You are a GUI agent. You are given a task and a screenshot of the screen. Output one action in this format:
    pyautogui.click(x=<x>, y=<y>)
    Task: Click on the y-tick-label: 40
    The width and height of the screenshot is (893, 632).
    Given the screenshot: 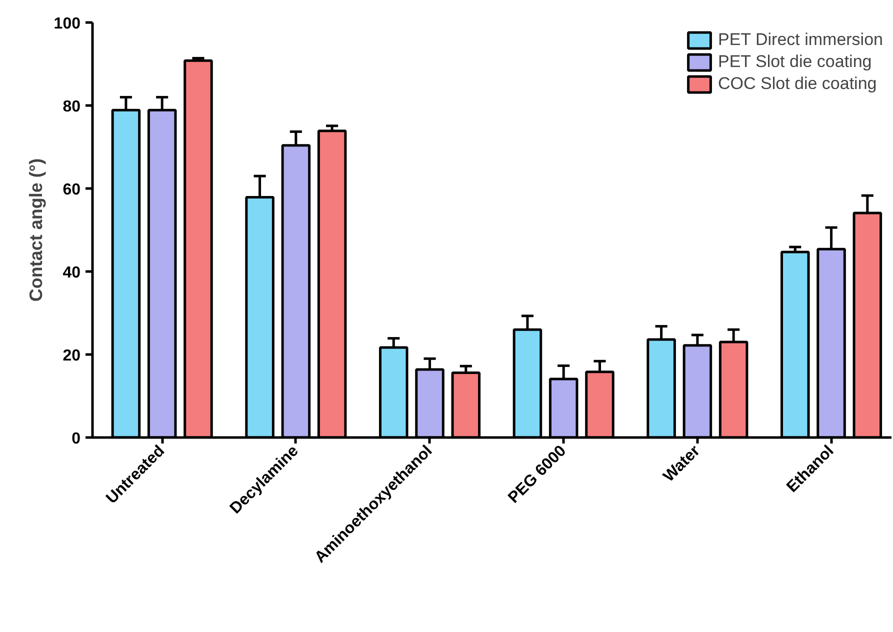 What is the action you would take?
    pyautogui.click(x=71, y=273)
    